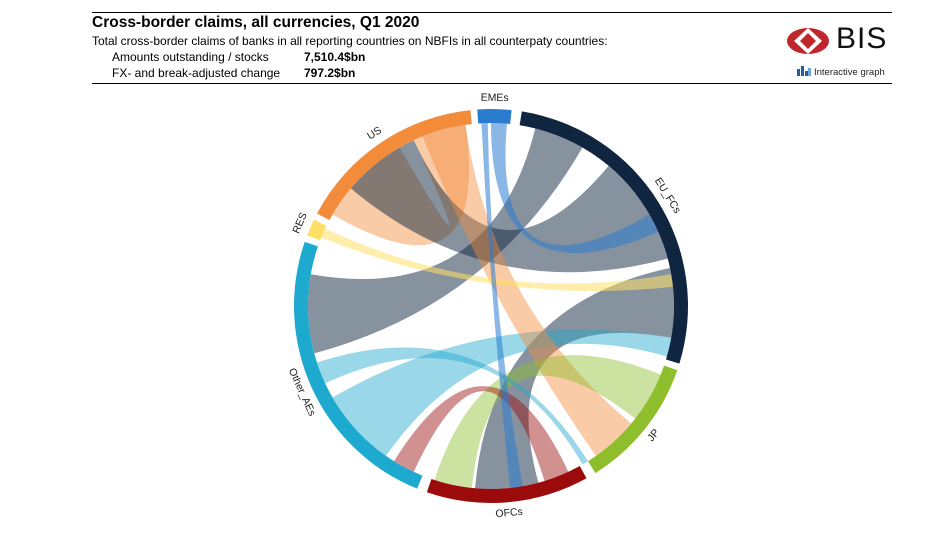 Image resolution: width=937 pixels, height=534 pixels. Describe the element at coordinates (317, 230) in the screenshot. I see `arc-RES` at that location.